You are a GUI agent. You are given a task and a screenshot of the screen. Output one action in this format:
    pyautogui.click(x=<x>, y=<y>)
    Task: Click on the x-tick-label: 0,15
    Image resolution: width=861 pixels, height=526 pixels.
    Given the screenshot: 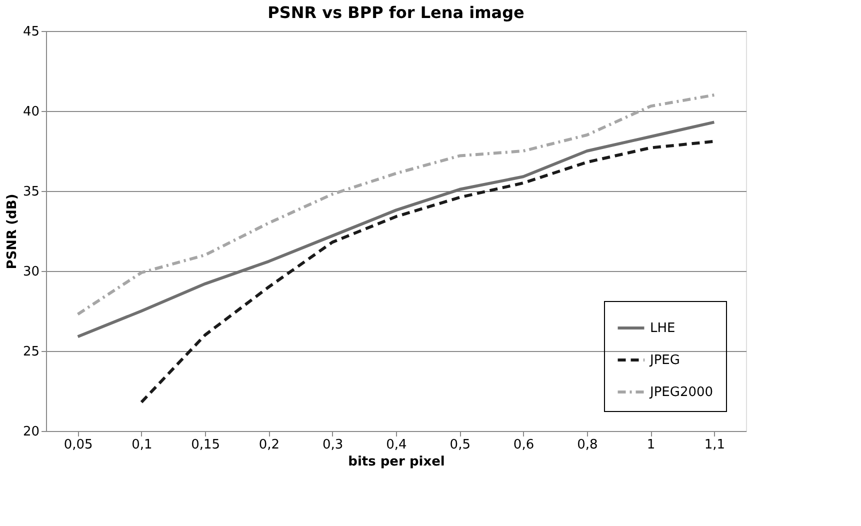 What is the action you would take?
    pyautogui.click(x=205, y=445)
    